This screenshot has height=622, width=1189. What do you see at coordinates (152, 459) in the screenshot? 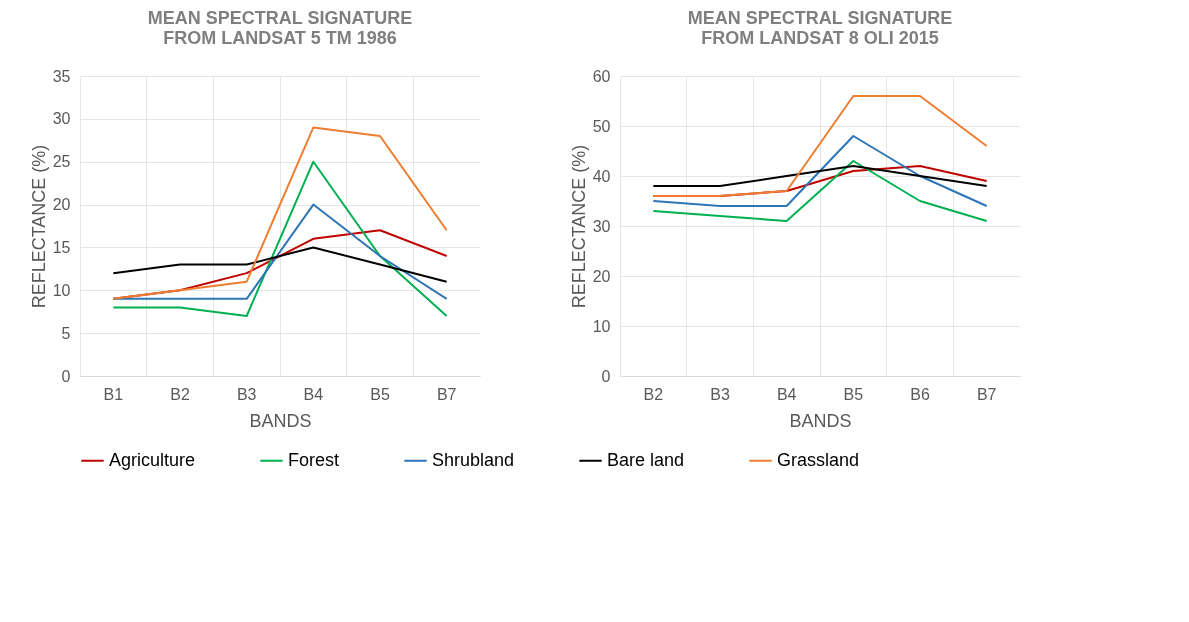
I see `legend-label: Agriculture` at bounding box center [152, 459].